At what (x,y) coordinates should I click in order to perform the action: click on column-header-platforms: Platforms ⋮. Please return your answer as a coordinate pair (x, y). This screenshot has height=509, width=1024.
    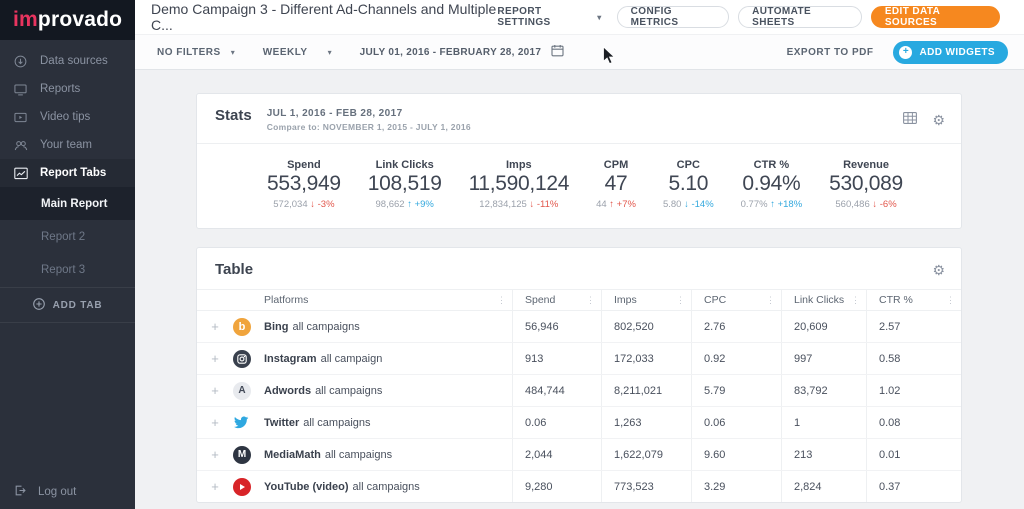
    Looking at the image, I should click on (385, 300).